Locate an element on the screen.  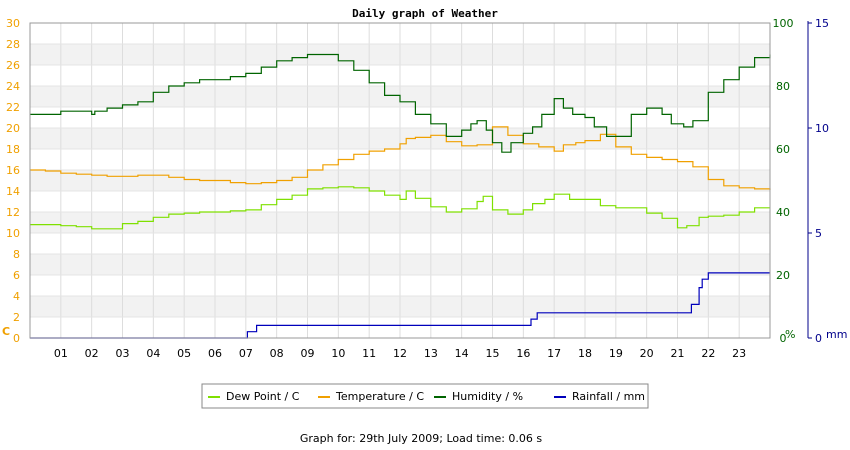
legend-box is located at coordinates (425, 396).